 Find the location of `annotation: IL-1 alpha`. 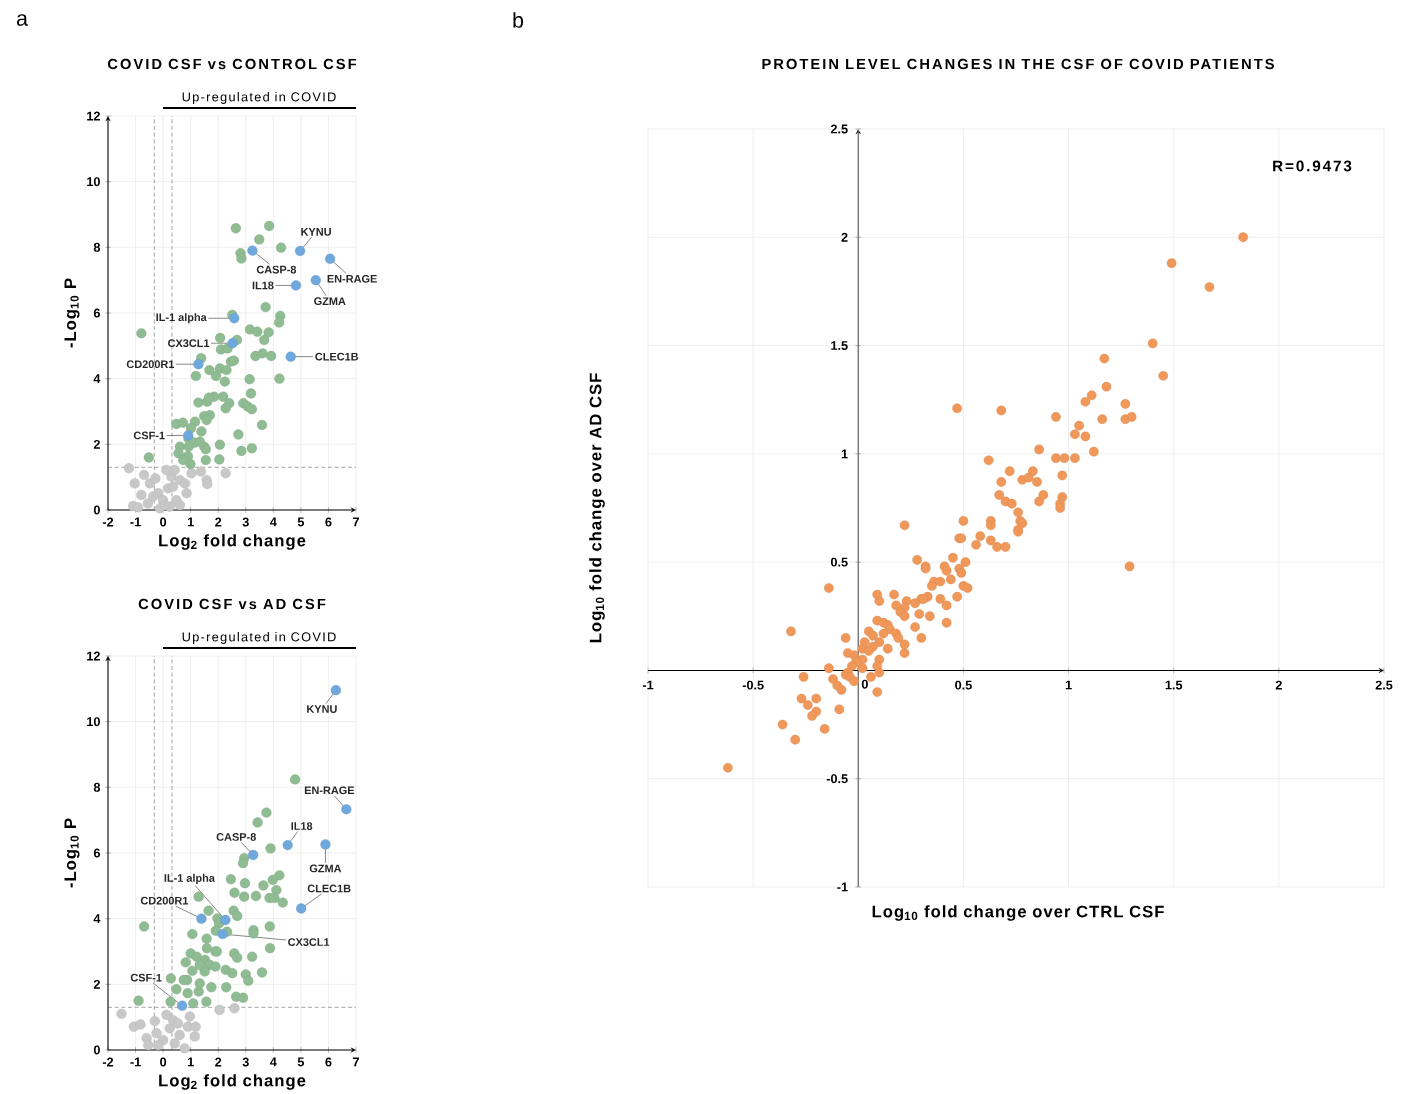

annotation: IL-1 alpha is located at coordinates (189, 879).